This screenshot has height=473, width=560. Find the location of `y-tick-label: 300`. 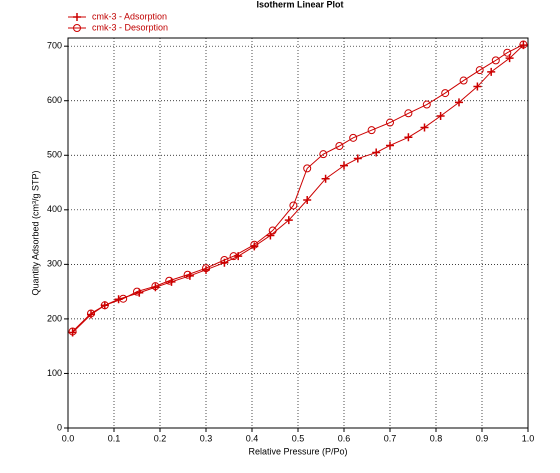

y-tick-label: 300 is located at coordinates (54, 264).